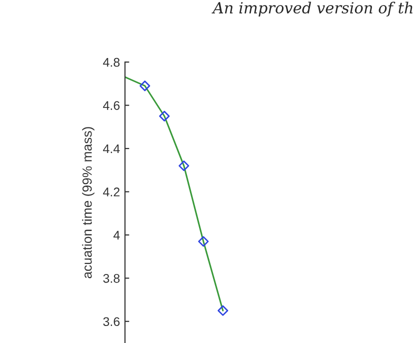  Describe the element at coordinates (88, 202) in the screenshot. I see `y-axis-title: acuation time (99% mass)` at that location.